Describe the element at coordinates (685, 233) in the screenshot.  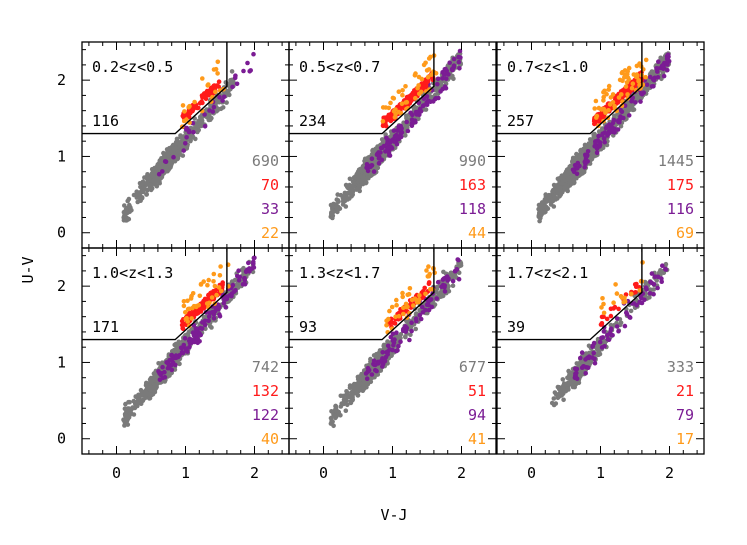
I see `sample-count: 69` at that location.